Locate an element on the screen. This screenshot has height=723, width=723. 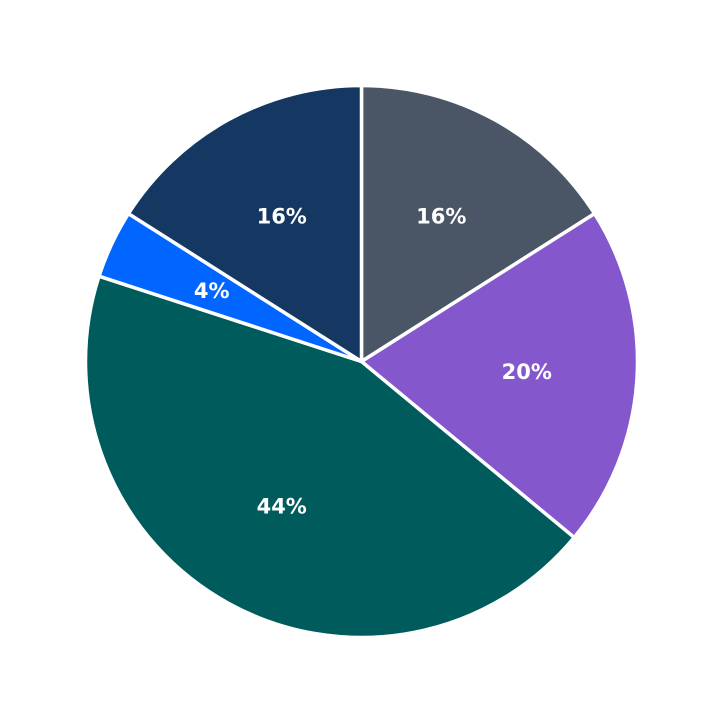
pie-slice-label-4: 4% is located at coordinates (212, 291).